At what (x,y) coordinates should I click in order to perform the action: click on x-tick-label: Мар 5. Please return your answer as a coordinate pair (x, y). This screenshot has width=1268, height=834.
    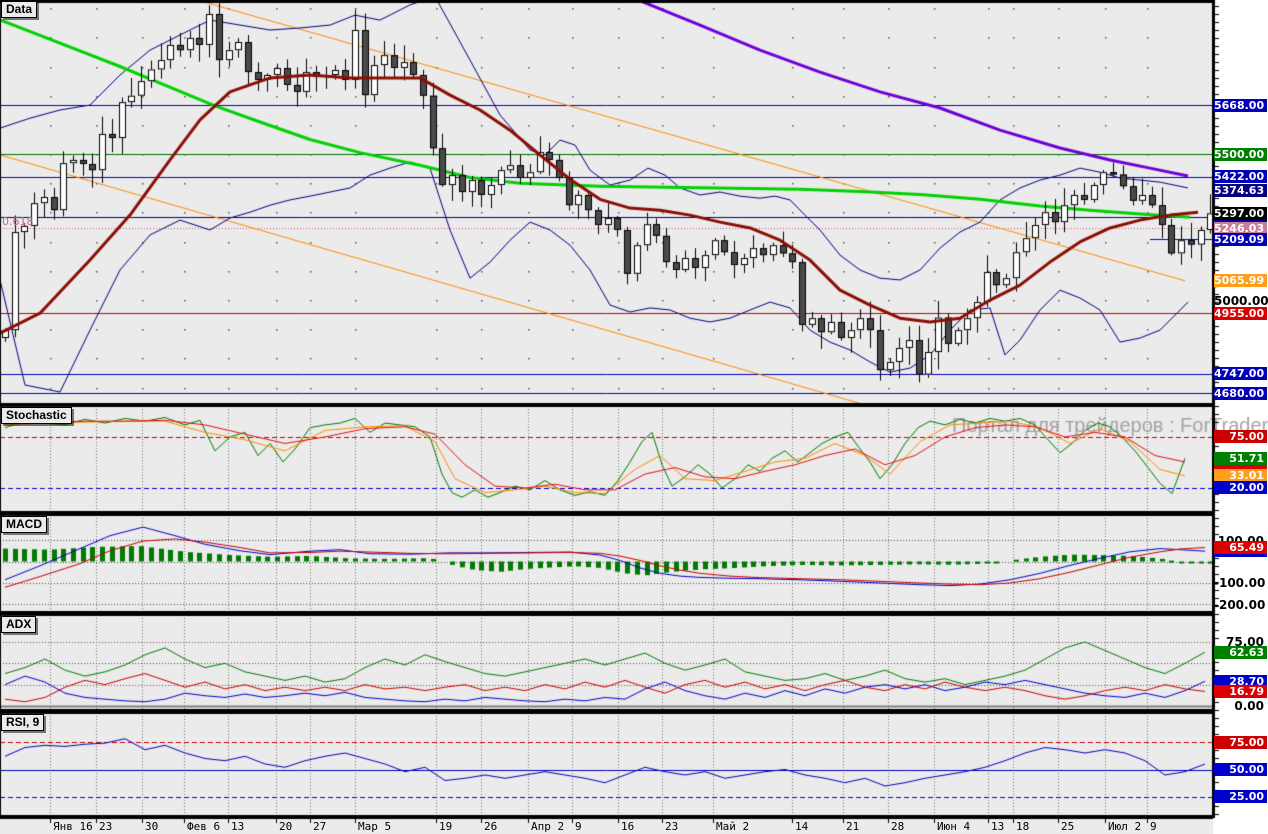
    Looking at the image, I should click on (375, 826).